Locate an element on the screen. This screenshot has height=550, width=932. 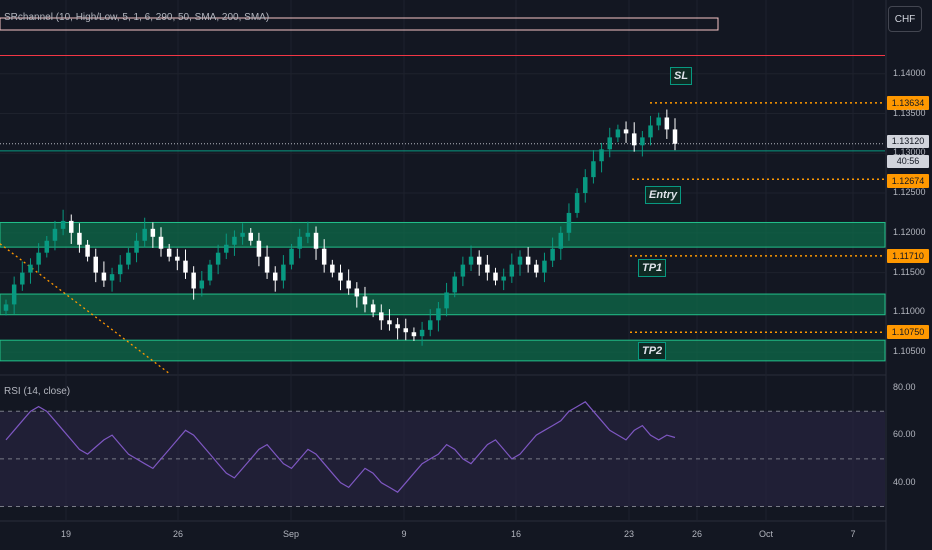
currency-button: CHF is located at coordinates (905, 19).